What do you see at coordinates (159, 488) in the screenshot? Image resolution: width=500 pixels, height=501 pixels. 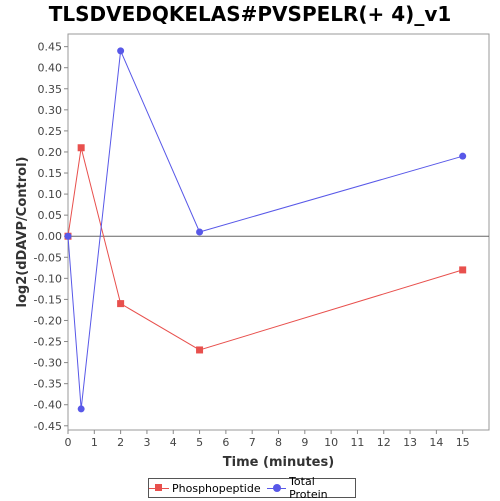 I see `square-marker-icon` at bounding box center [159, 488].